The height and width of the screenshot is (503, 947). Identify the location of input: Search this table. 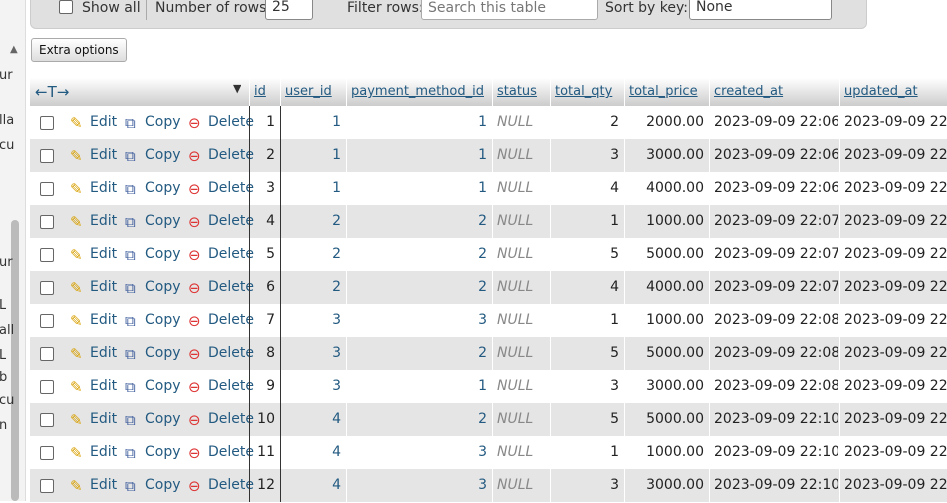
(509, 10).